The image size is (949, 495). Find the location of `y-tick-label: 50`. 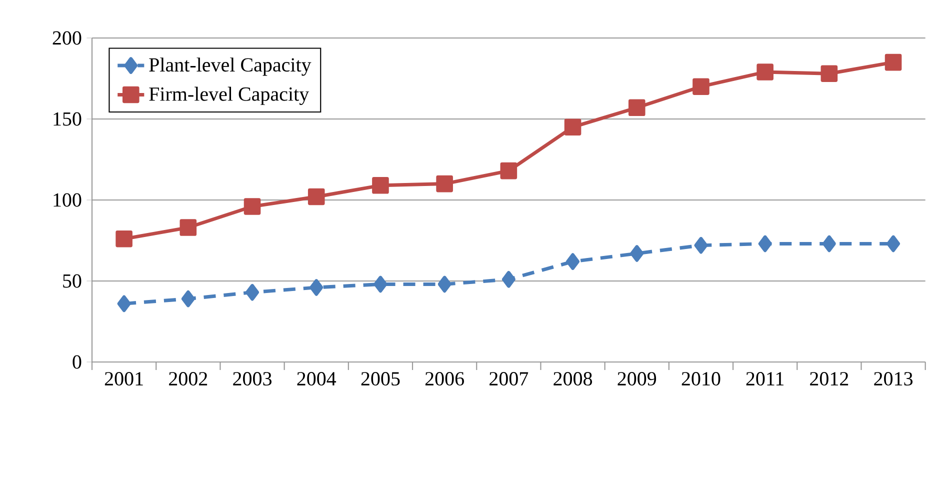

y-tick-label: 50 is located at coordinates (72, 281).